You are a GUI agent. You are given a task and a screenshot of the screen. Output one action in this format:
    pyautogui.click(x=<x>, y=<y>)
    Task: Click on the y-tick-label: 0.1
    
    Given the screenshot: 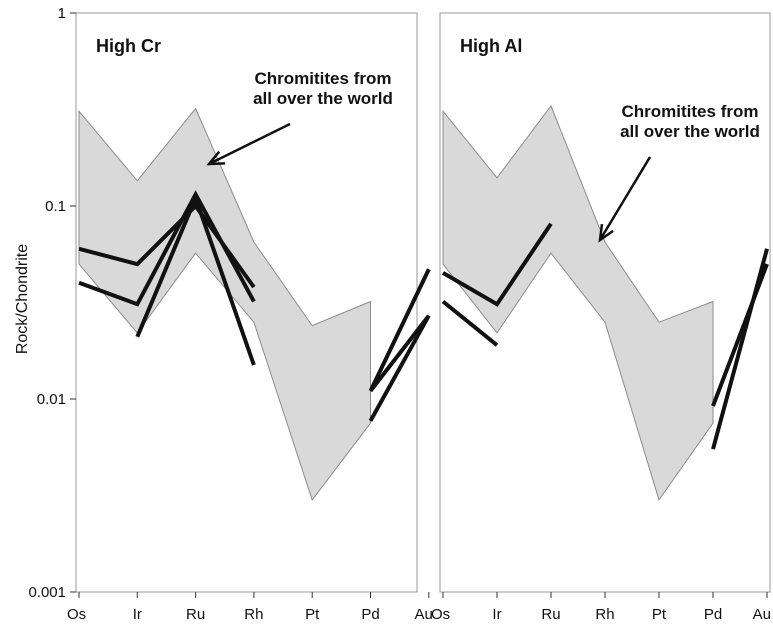 What is the action you would take?
    pyautogui.click(x=55, y=206)
    